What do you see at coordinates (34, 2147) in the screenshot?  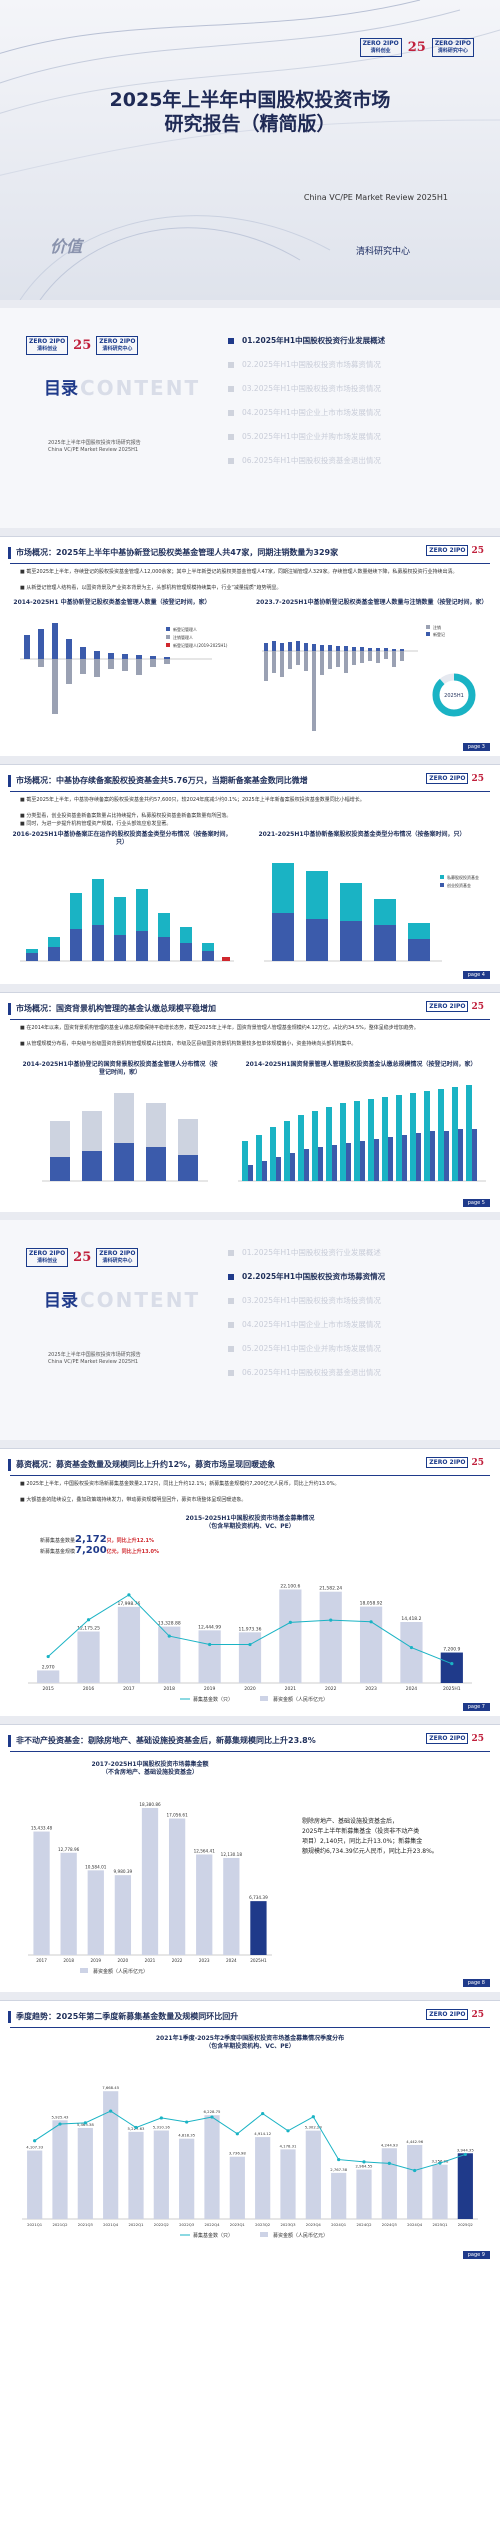 I see `data-label: 4,107.33` at bounding box center [34, 2147].